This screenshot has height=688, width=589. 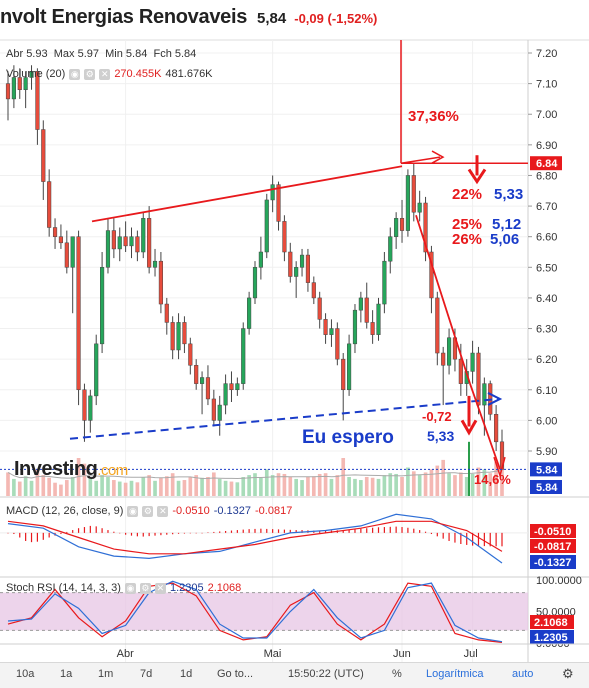 What do you see at coordinates (255, 538) in the screenshot?
I see `macd-series-line` at bounding box center [255, 538].